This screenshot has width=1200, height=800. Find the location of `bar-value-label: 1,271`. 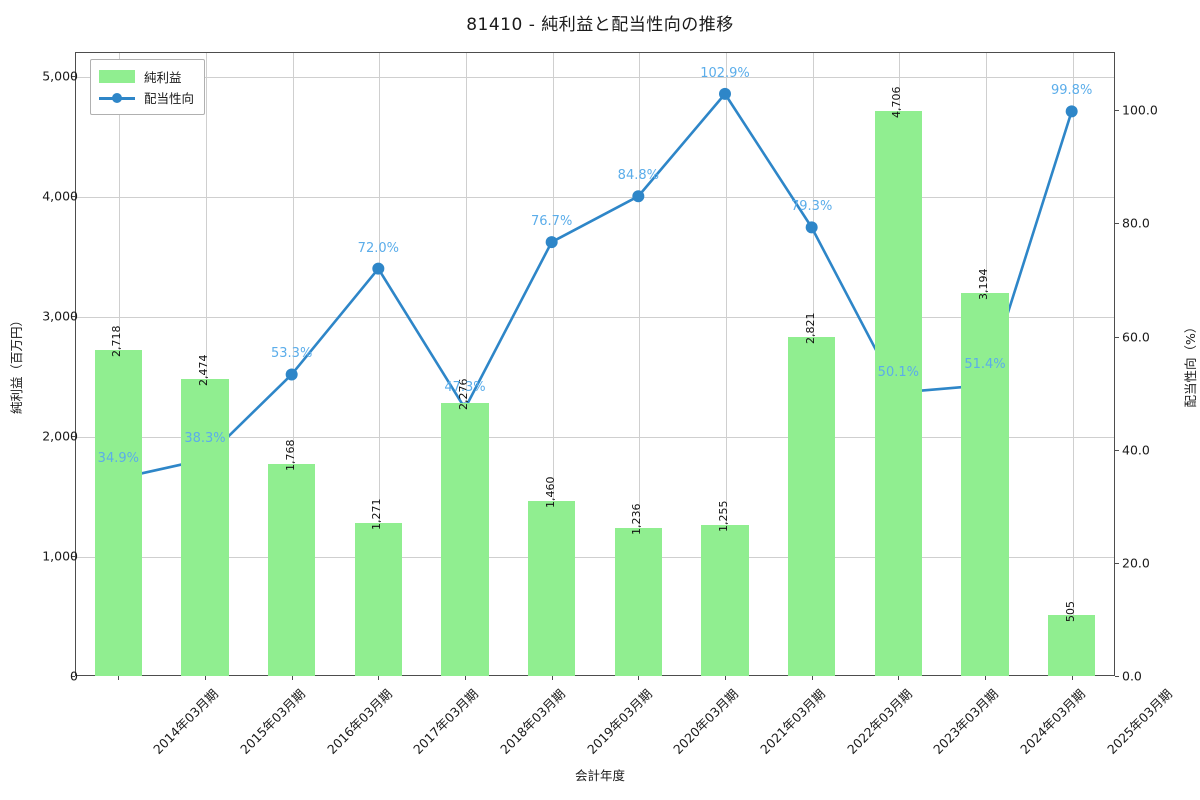

bar-value-label: 1,271 is located at coordinates (377, 514).